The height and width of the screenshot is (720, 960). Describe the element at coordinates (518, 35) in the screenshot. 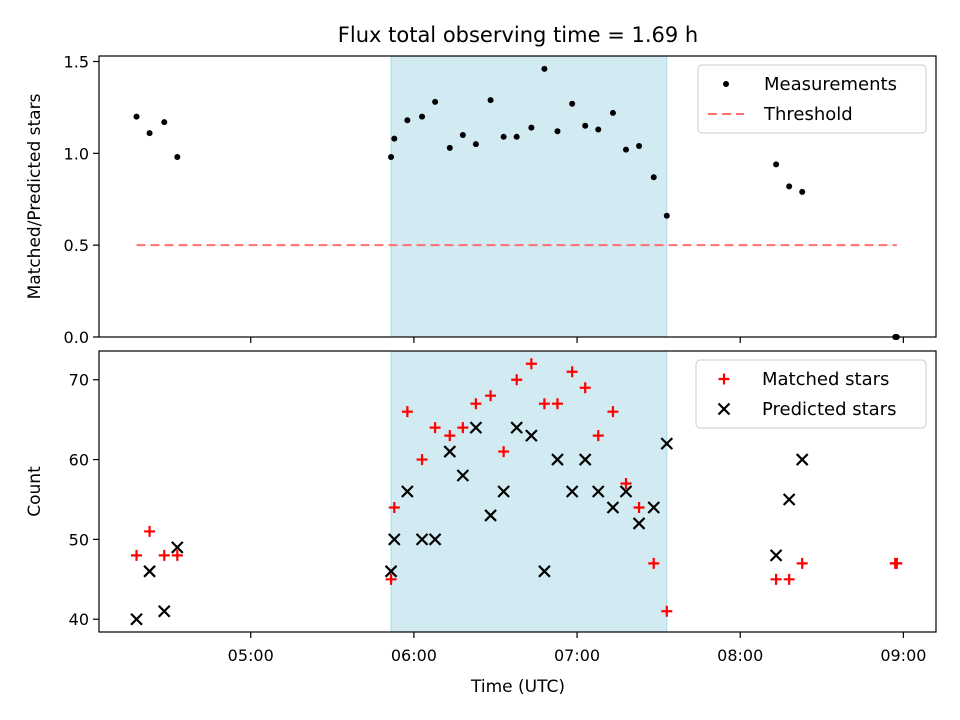

I see `chart-title: Flux total observing time = 1.69 h` at that location.